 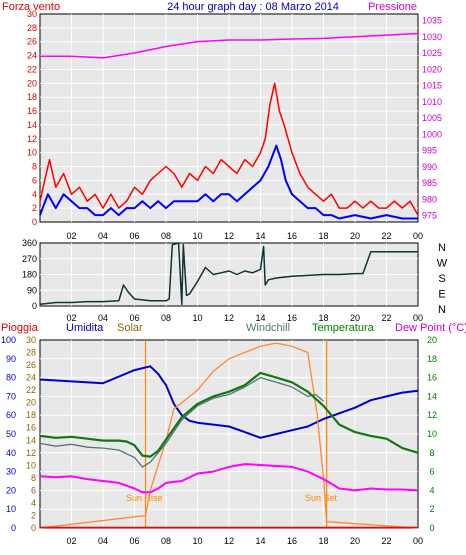 I want to click on temp-y-tick: 12, so click(x=432, y=415).